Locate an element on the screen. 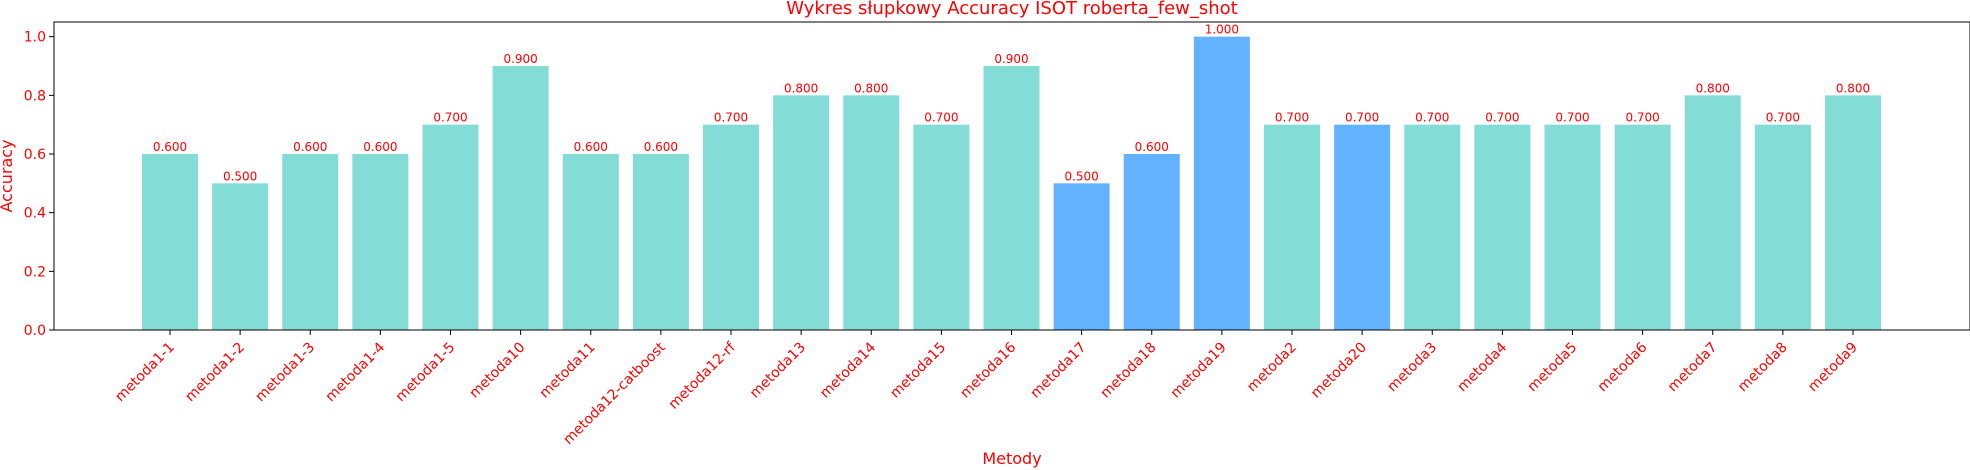 The width and height of the screenshot is (1970, 470). bar-metoda9 is located at coordinates (1853, 212).